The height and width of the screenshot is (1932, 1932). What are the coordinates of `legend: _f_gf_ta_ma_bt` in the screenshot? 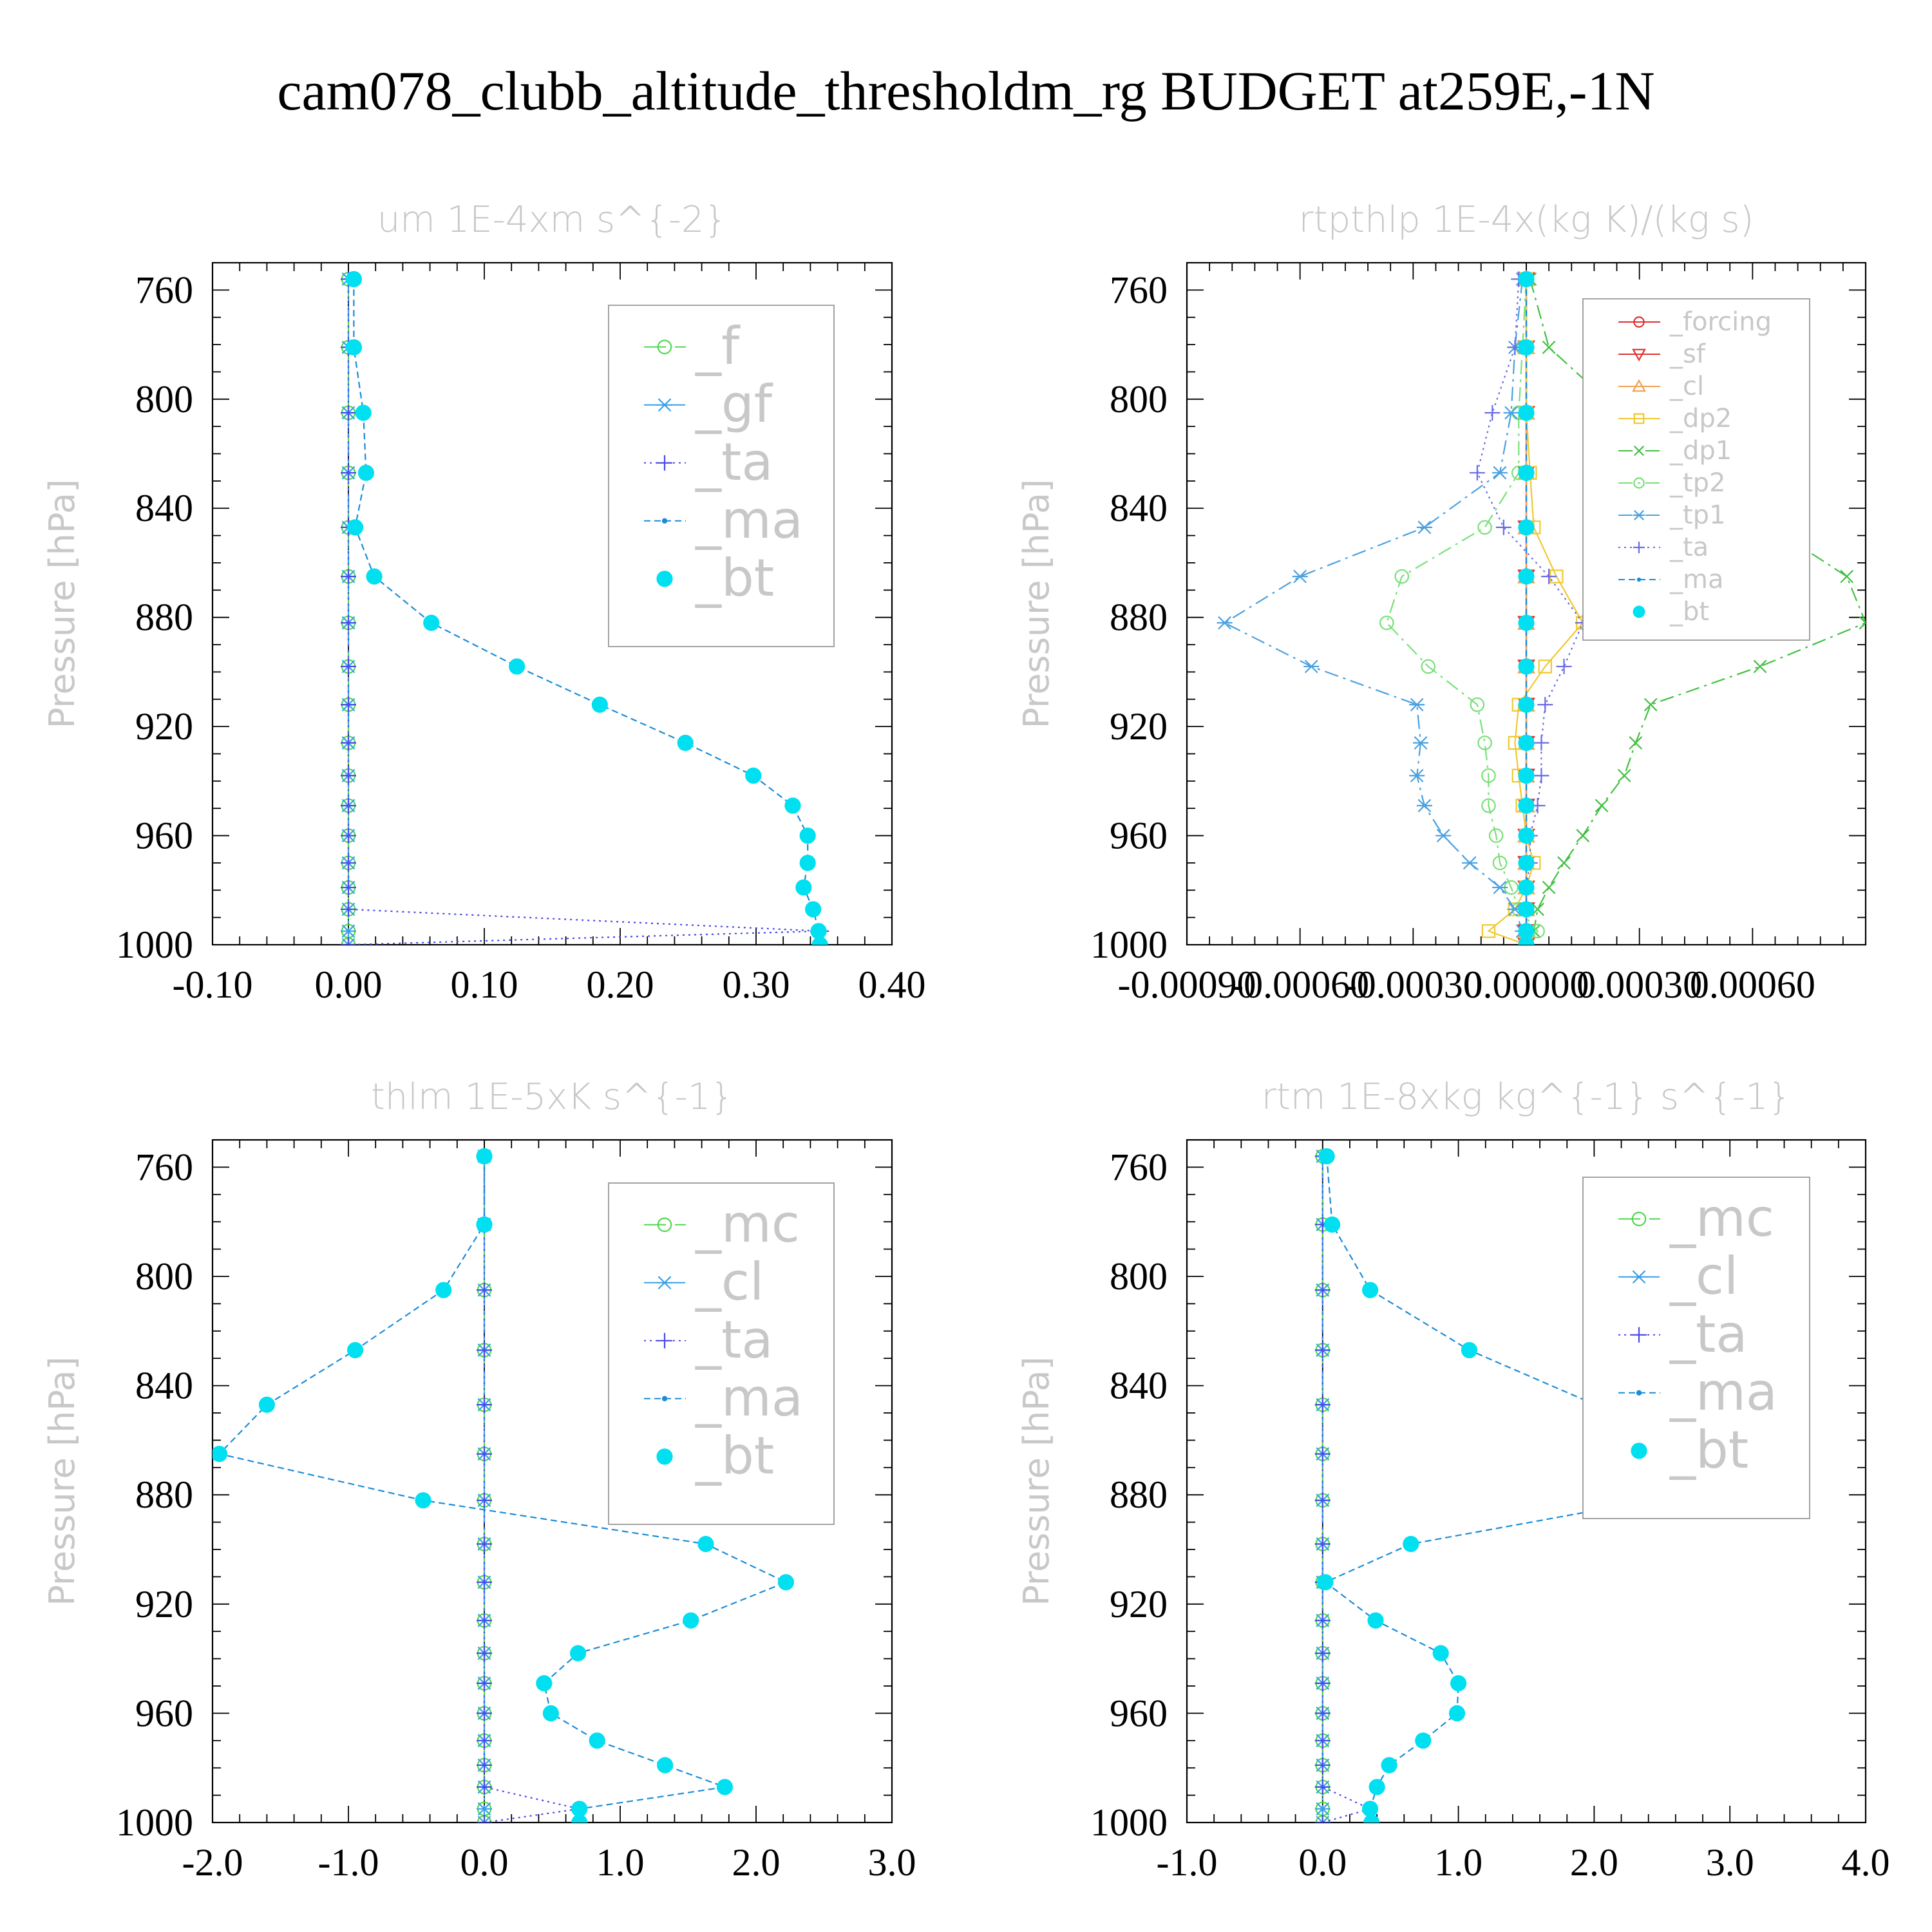 It's located at (721, 476).